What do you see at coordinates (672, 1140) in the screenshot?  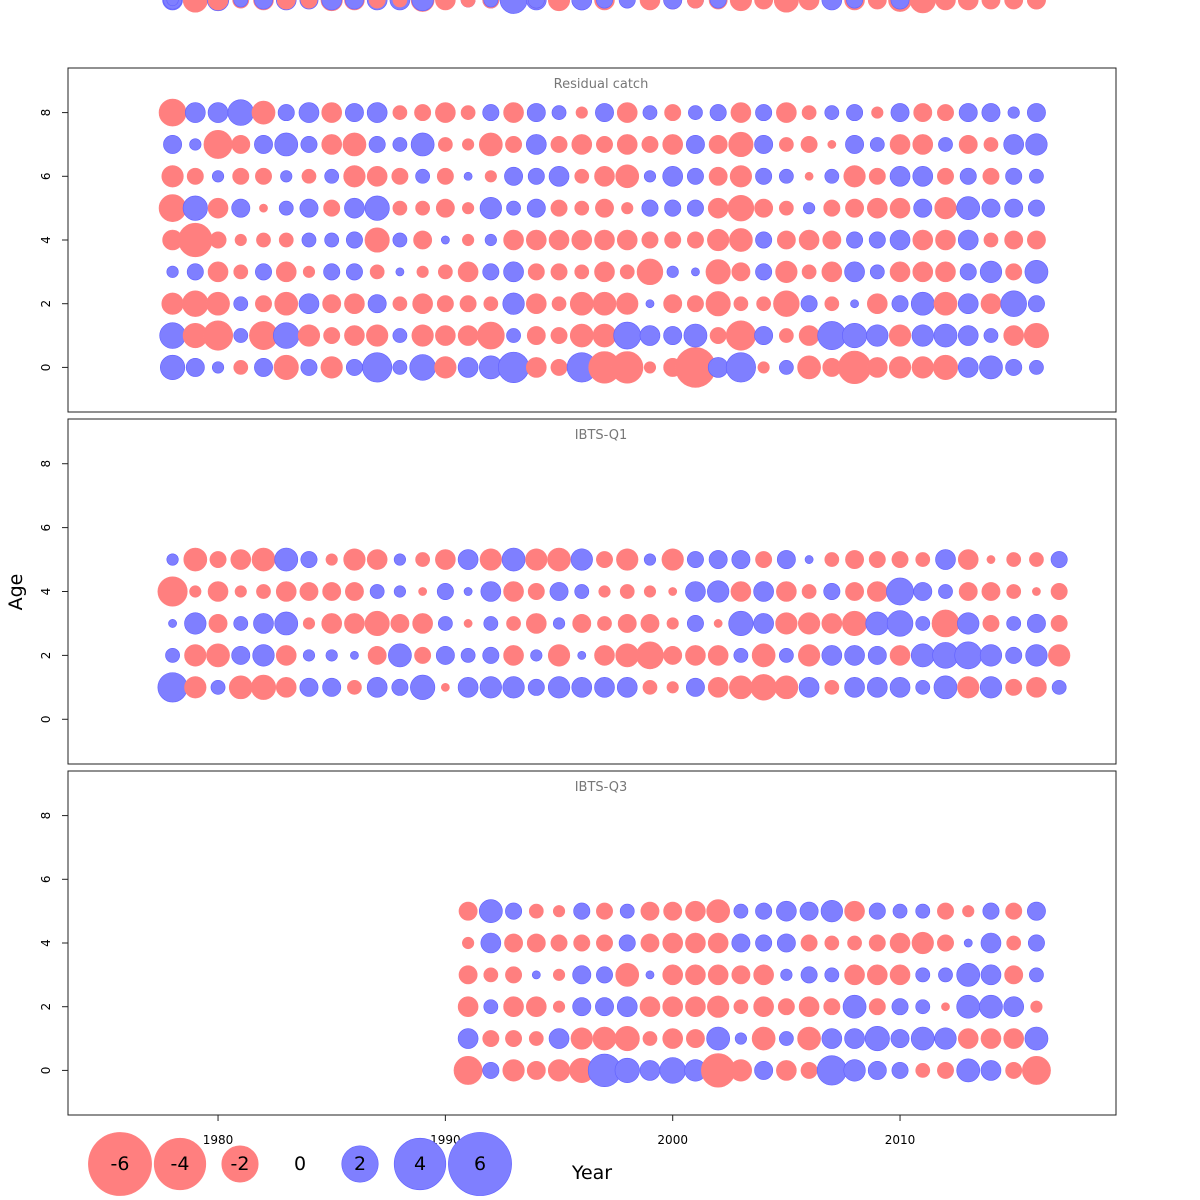 I see `x-tick-label: 2000` at bounding box center [672, 1140].